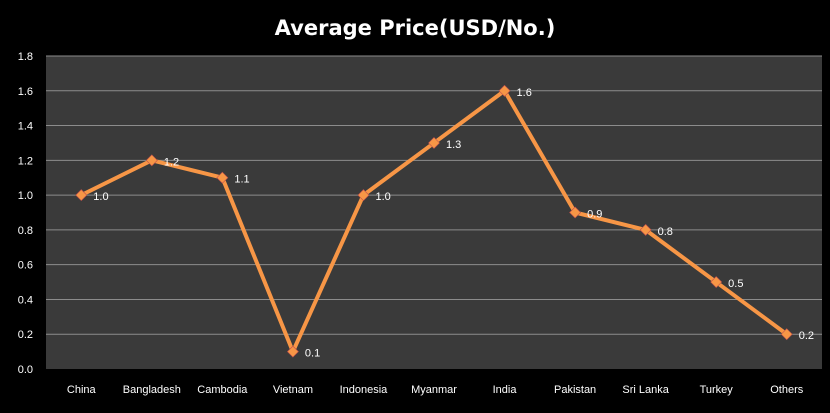 Image resolution: width=830 pixels, height=413 pixels. I want to click on x-tick-label: China, so click(82, 390).